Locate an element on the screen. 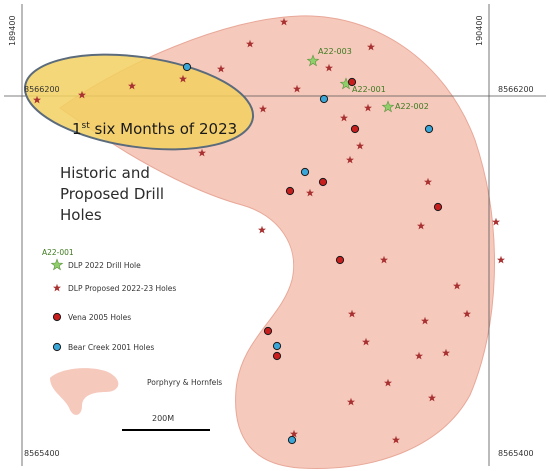 The height and width of the screenshot is (471, 550). legend-sample-label: A22-001 is located at coordinates (58, 252).